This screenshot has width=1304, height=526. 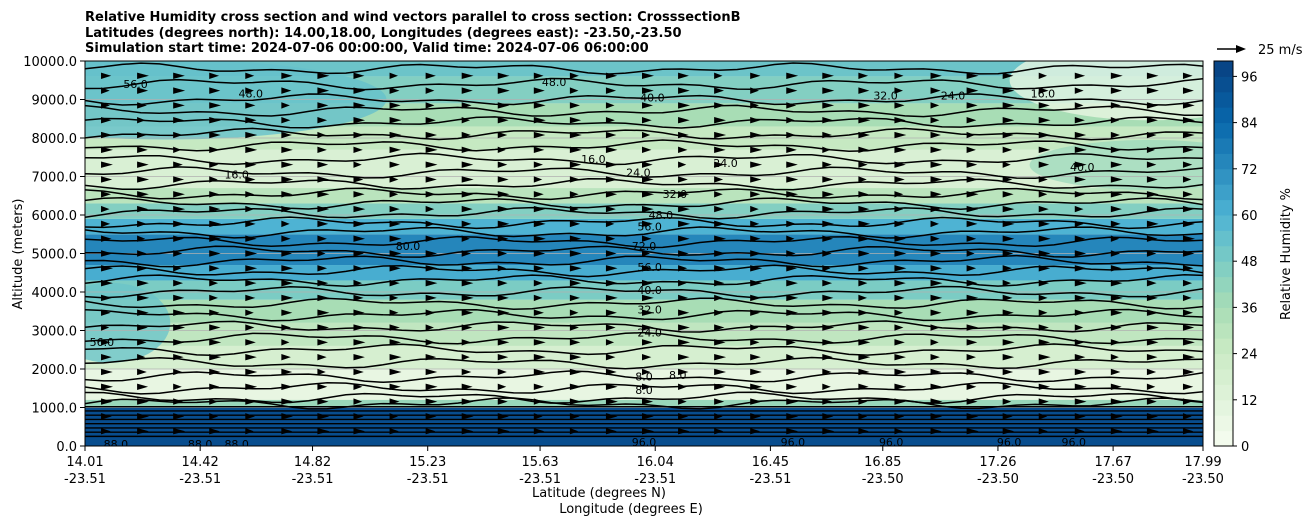 What do you see at coordinates (770, 462) in the screenshot?
I see `x-tick-label-lat: 16.45` at bounding box center [770, 462].